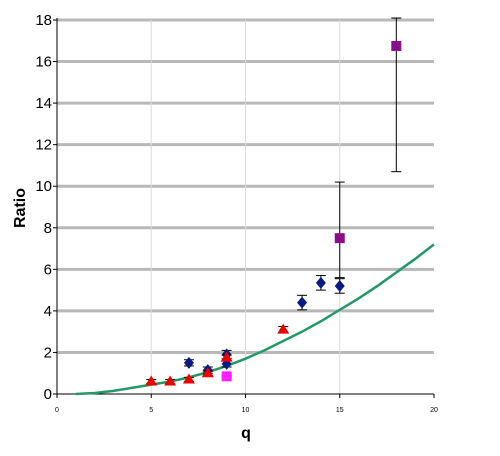  I want to click on y-tick-label: 14, so click(43, 103).